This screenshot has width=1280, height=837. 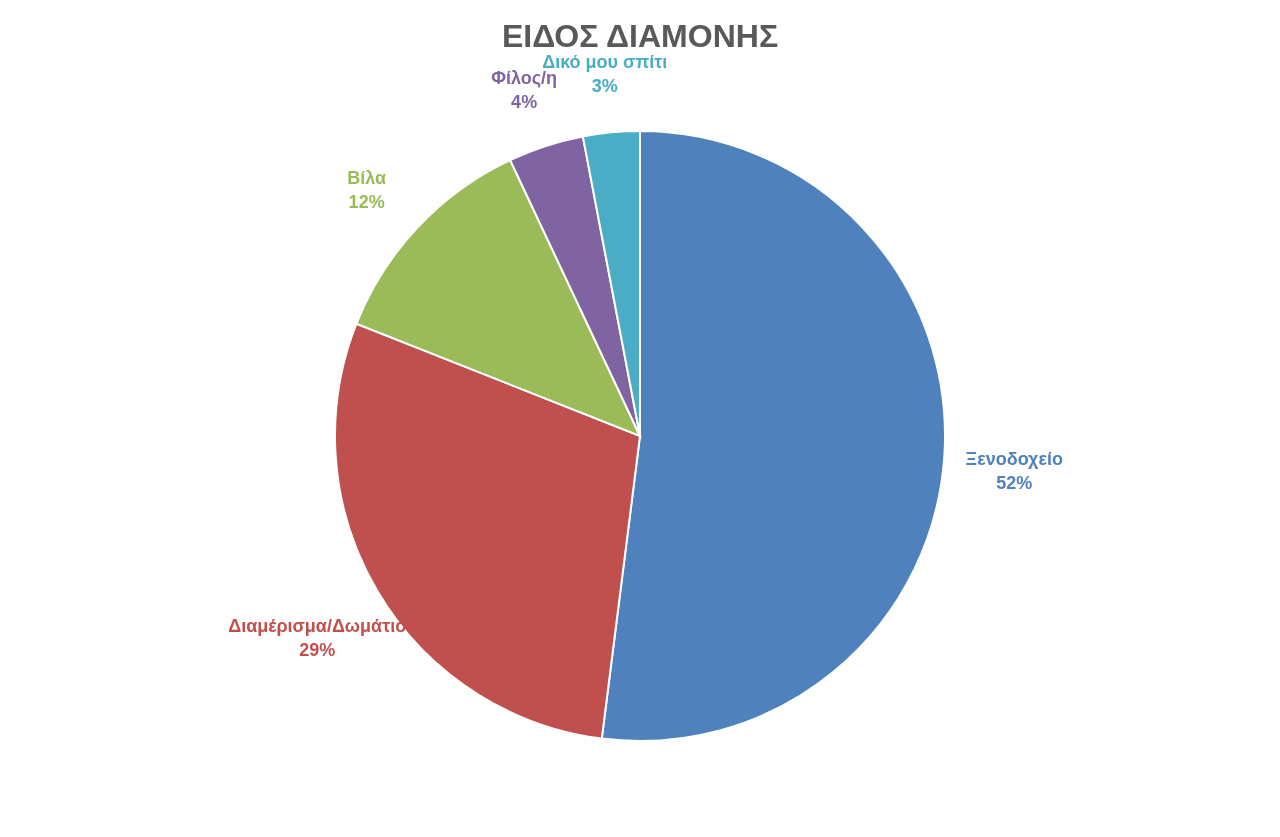 I want to click on data-label: 12%, so click(x=366, y=202).